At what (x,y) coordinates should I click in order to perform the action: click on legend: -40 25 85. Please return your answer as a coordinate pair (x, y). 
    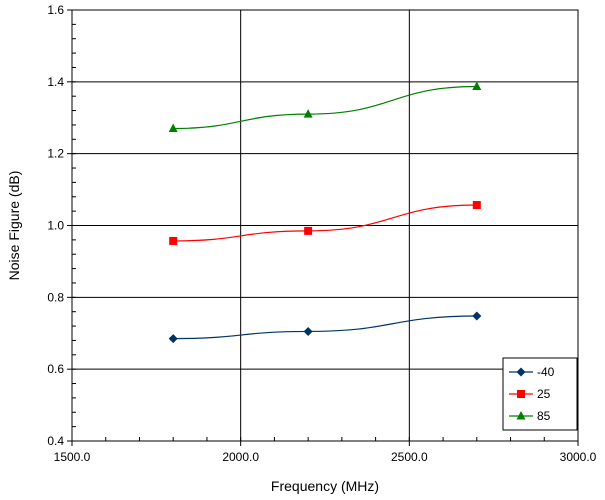
    Looking at the image, I should click on (540, 394).